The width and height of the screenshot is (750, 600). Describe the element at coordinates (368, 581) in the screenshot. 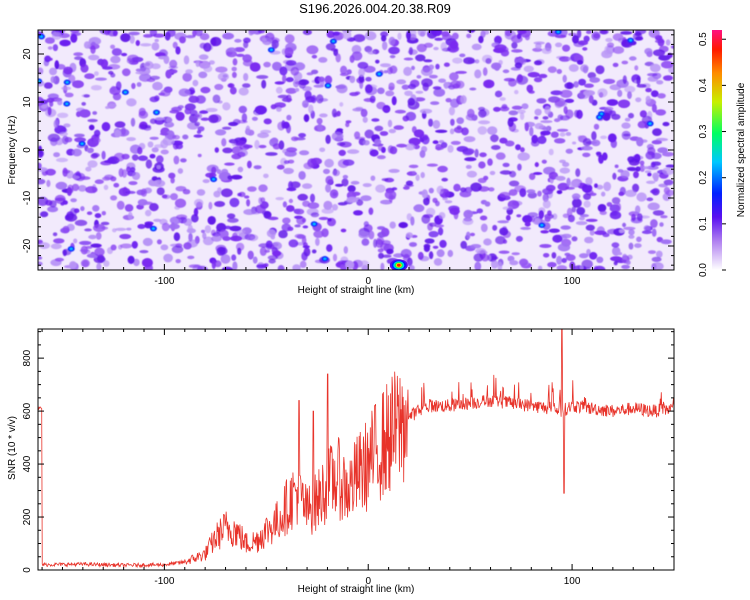

I see `snr-x-tick-label: 0` at that location.